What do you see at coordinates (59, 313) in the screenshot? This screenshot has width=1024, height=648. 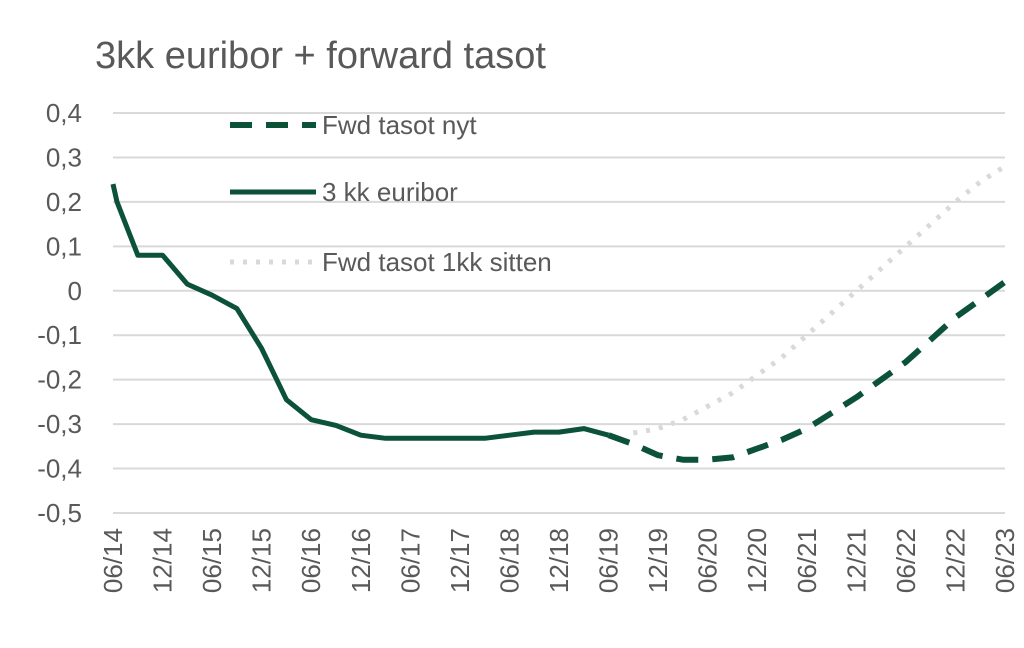 I see `y-axis-ticks: 0,4 0,3 0,2 0,1 0 -0,1 -0,2 -0,3 -0,4 -0,5` at bounding box center [59, 313].